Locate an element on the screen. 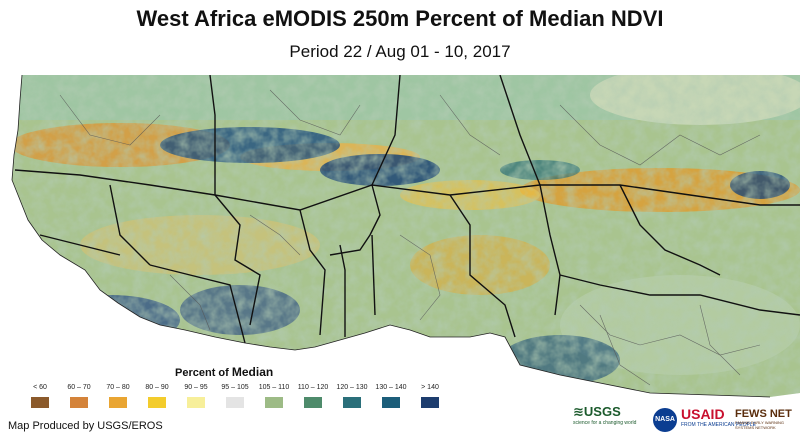  nasa-logo: NASA is located at coordinates (665, 424).